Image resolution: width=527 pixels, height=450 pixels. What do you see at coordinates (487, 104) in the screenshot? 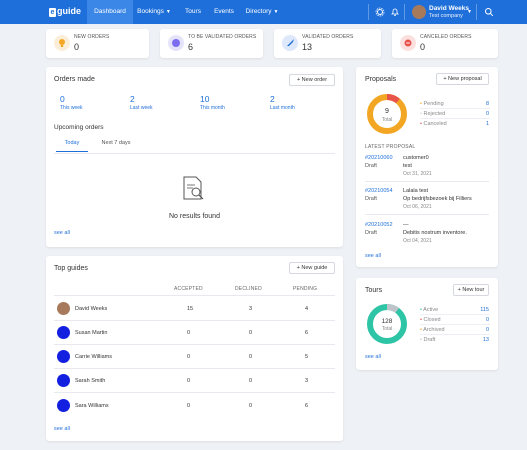
I see `legend-pending-value: 8` at bounding box center [487, 104].